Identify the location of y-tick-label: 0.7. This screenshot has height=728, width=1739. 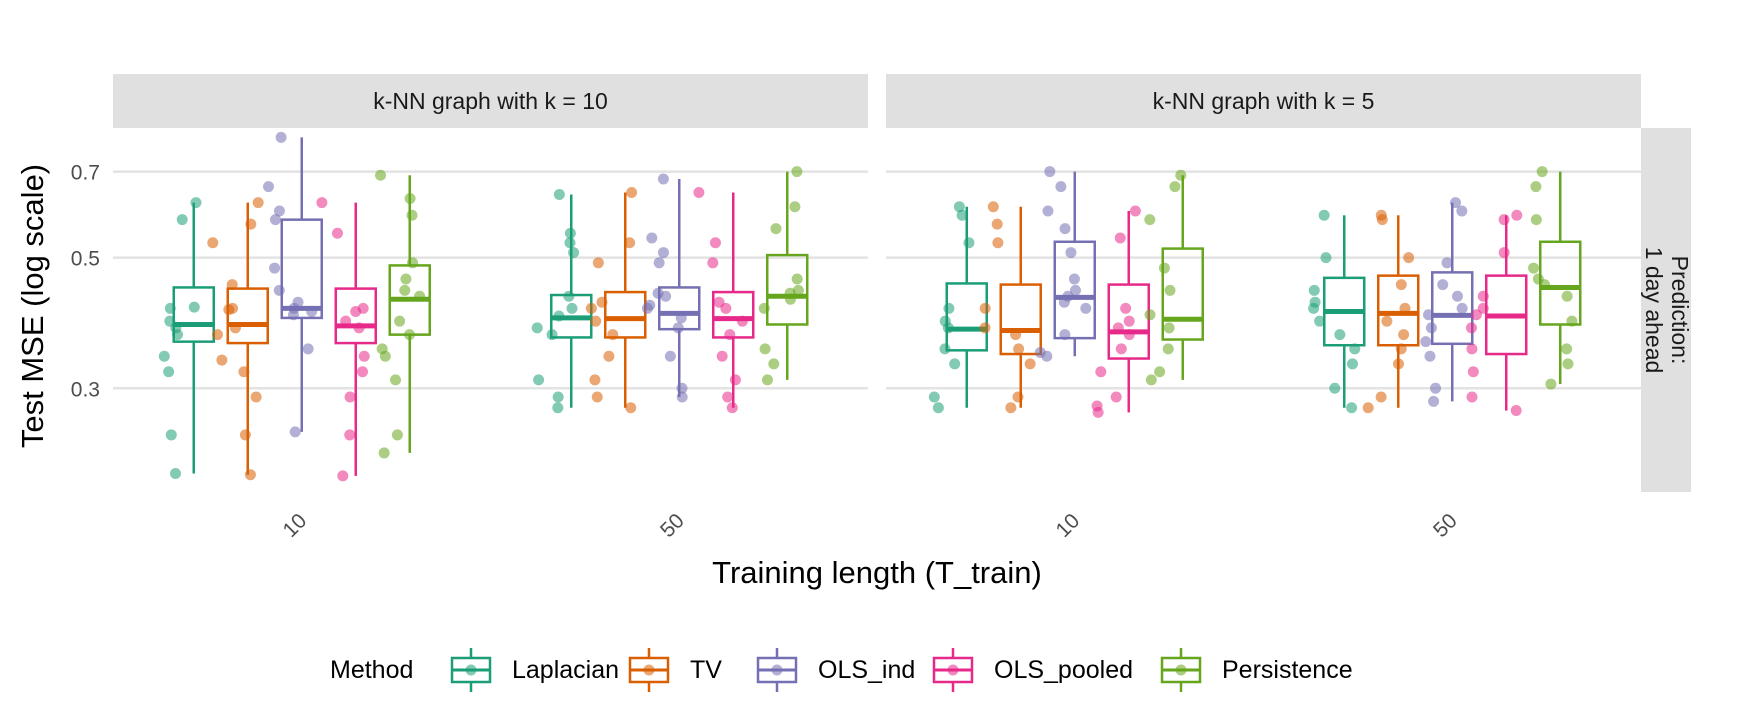
(85, 173).